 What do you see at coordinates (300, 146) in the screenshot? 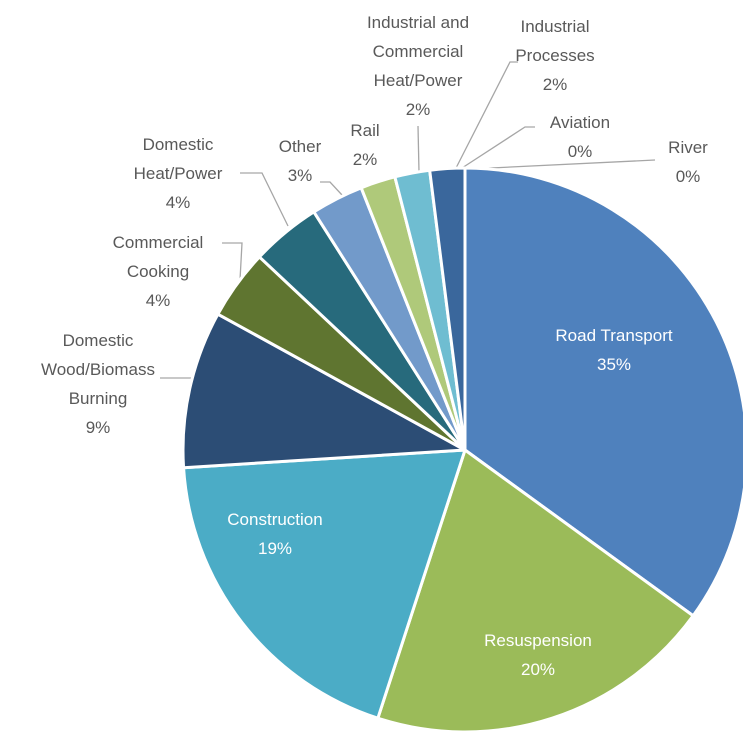
I see `category-label: Other` at bounding box center [300, 146].